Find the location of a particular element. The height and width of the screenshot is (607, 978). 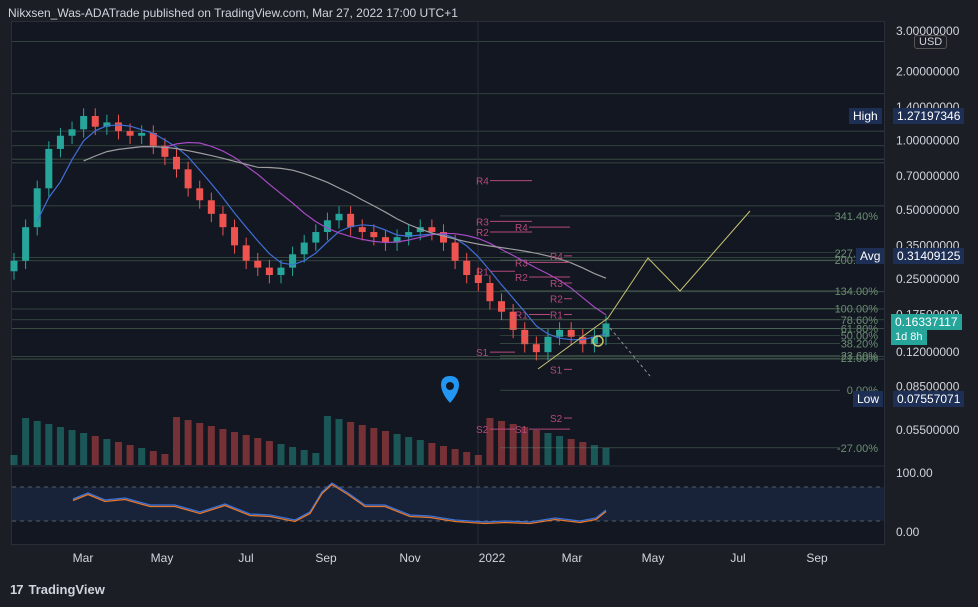

fib-label: 341.40% is located at coordinates (857, 217).